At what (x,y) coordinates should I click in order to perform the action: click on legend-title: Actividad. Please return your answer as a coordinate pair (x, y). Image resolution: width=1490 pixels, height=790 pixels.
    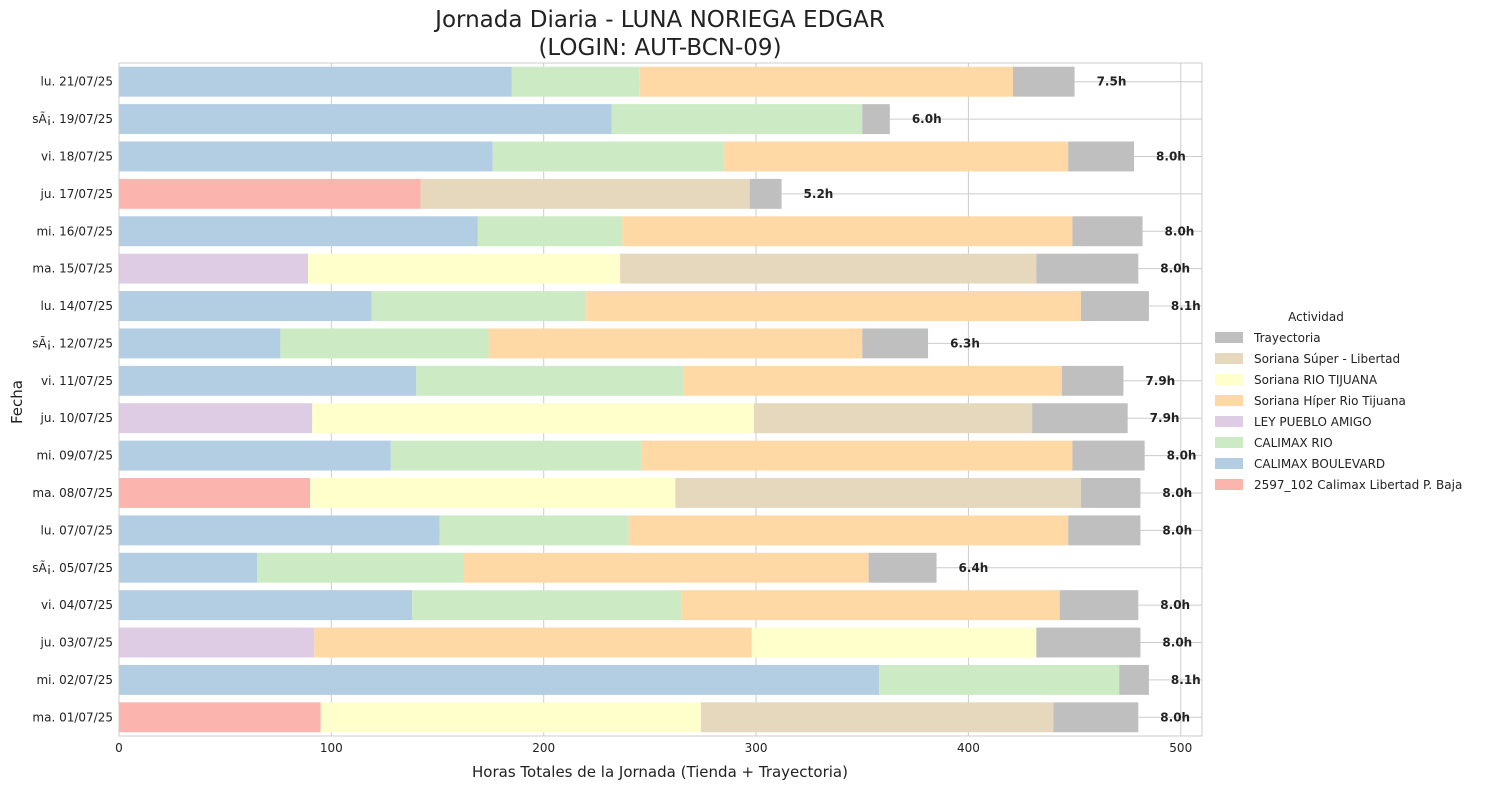
    Looking at the image, I should click on (1316, 317).